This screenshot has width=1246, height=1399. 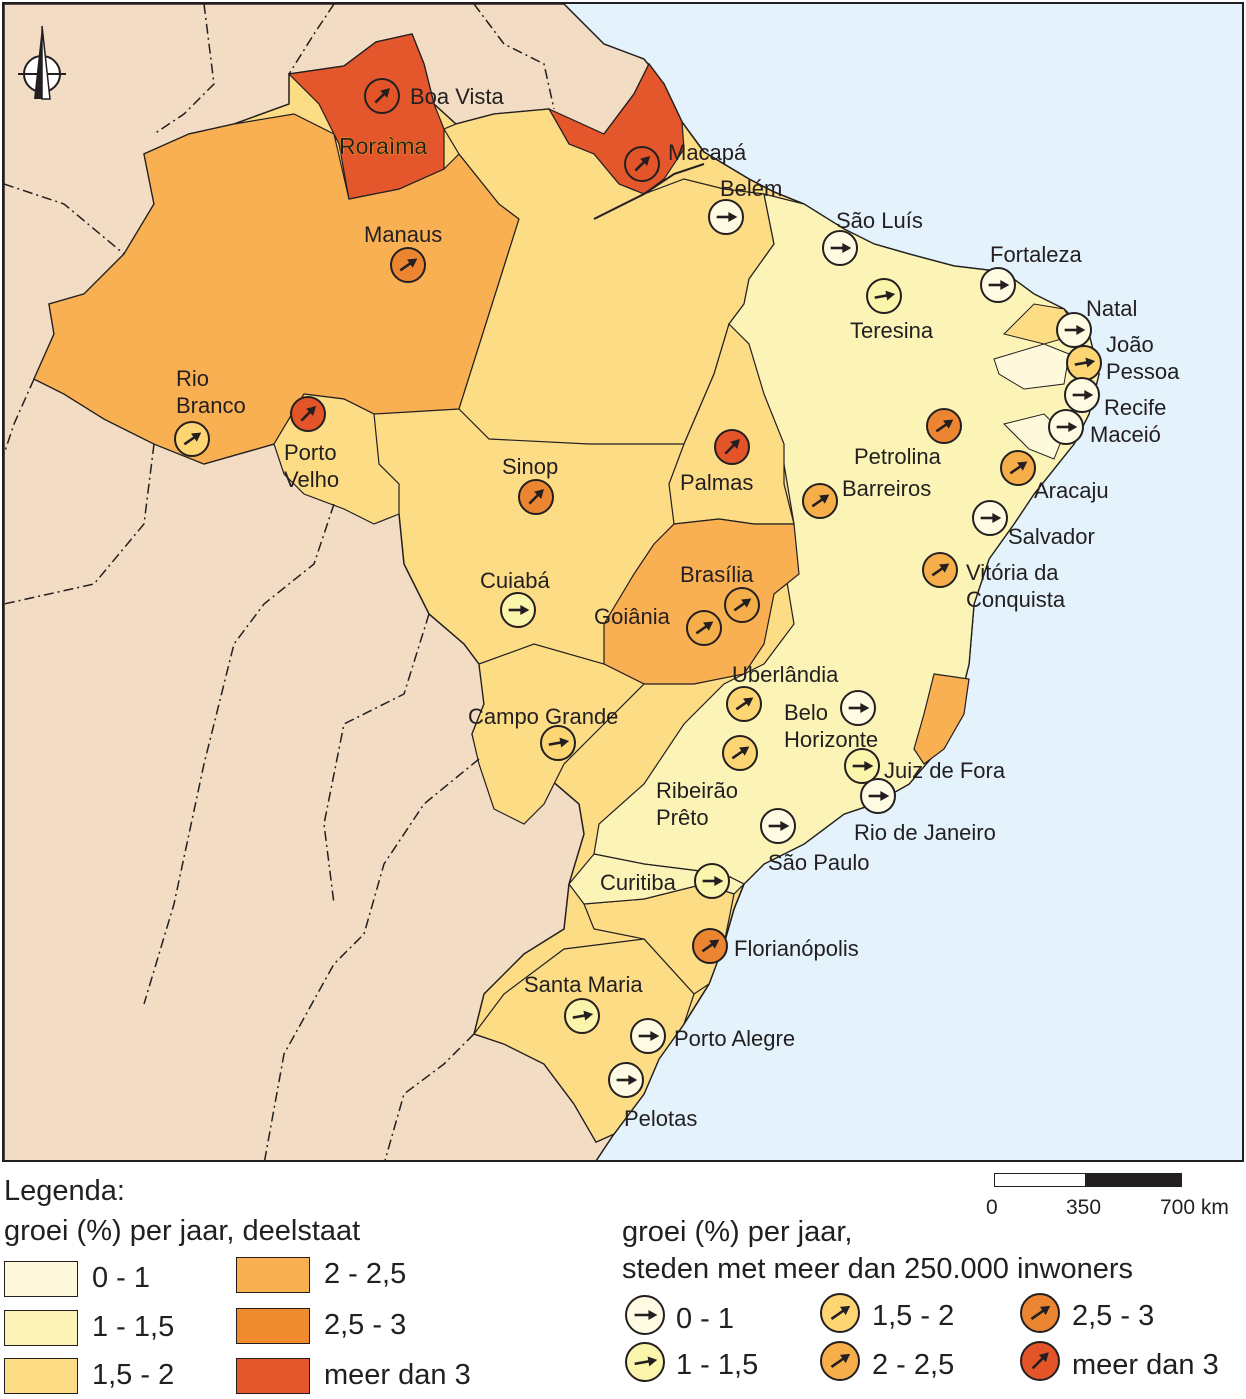 What do you see at coordinates (1071, 490) in the screenshot?
I see `city-label-aracaju: Aracaju` at bounding box center [1071, 490].